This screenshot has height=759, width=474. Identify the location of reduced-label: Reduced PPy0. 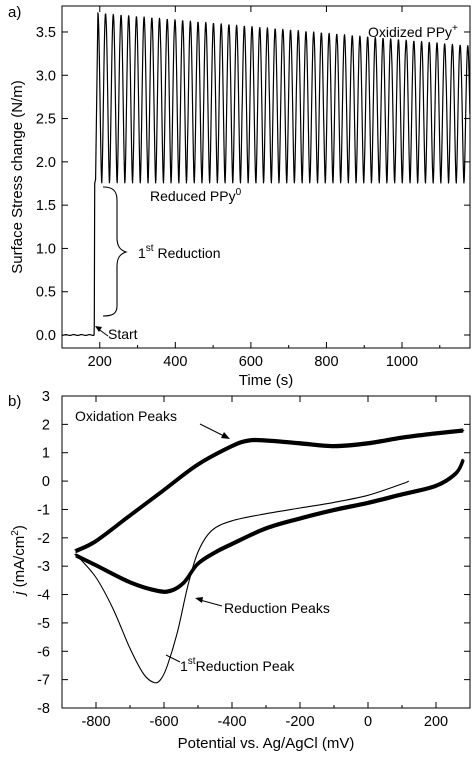
(196, 195).